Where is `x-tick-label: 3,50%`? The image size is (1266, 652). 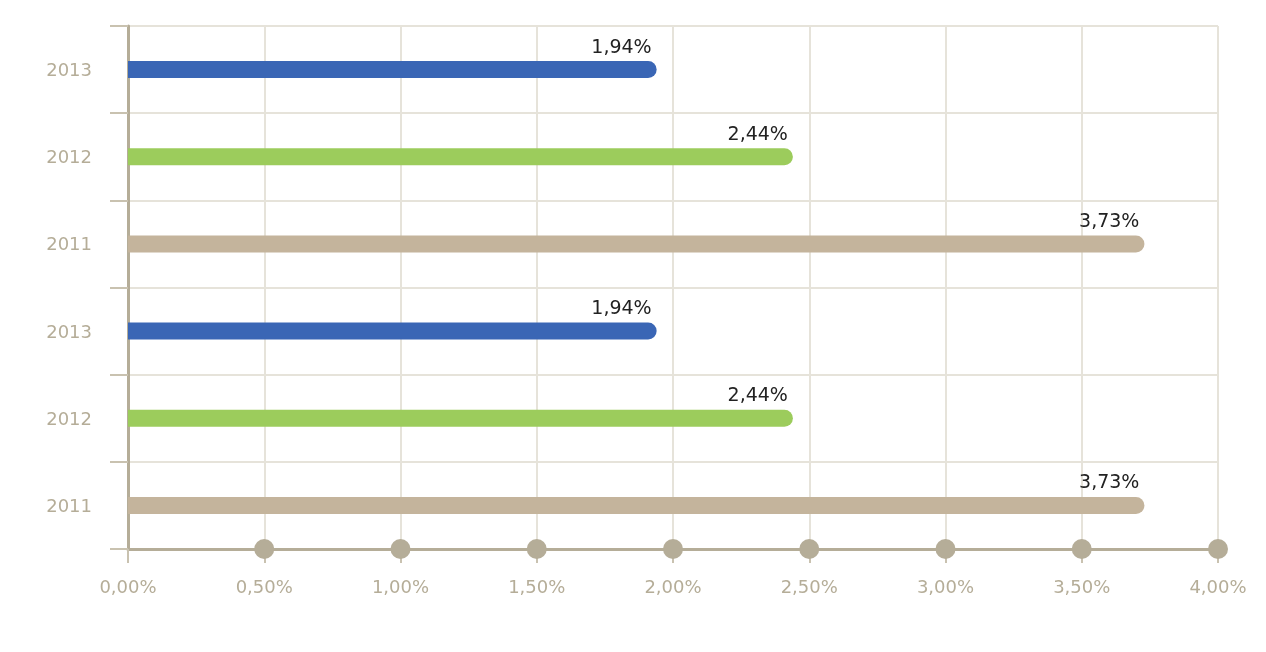 x-tick-label: 3,50% is located at coordinates (1082, 586).